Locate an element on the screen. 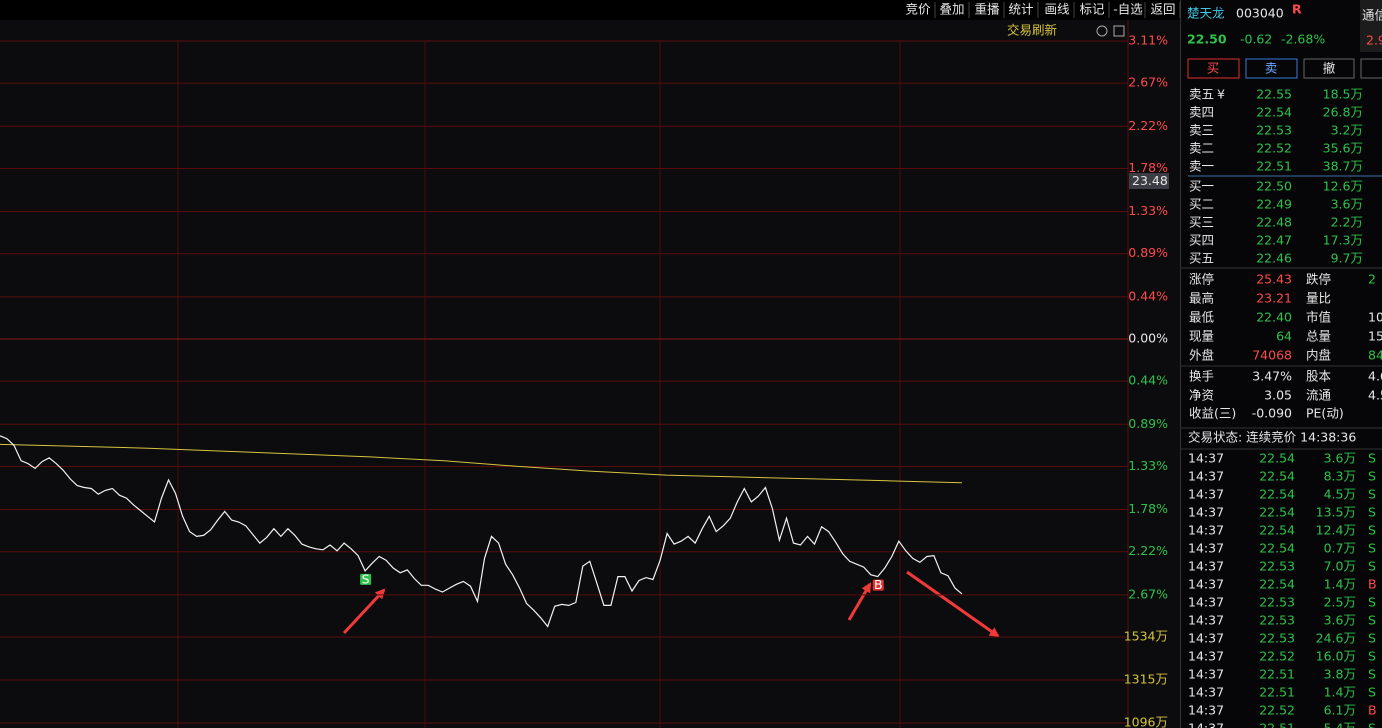  toolbar-bar is located at coordinates (590, 10).